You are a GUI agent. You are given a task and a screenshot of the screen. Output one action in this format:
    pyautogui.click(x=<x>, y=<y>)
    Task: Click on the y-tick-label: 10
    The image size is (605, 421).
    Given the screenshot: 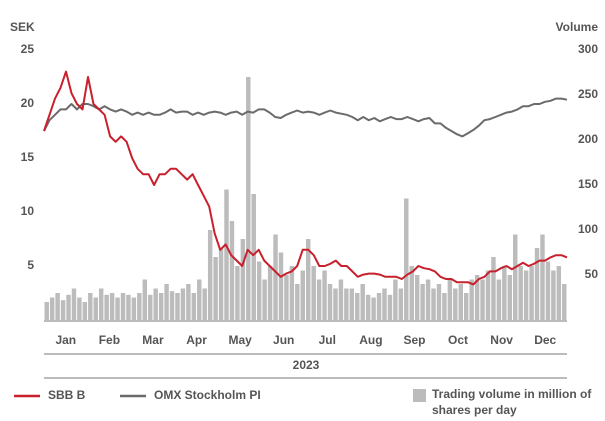 What is the action you would take?
    pyautogui.click(x=28, y=211)
    